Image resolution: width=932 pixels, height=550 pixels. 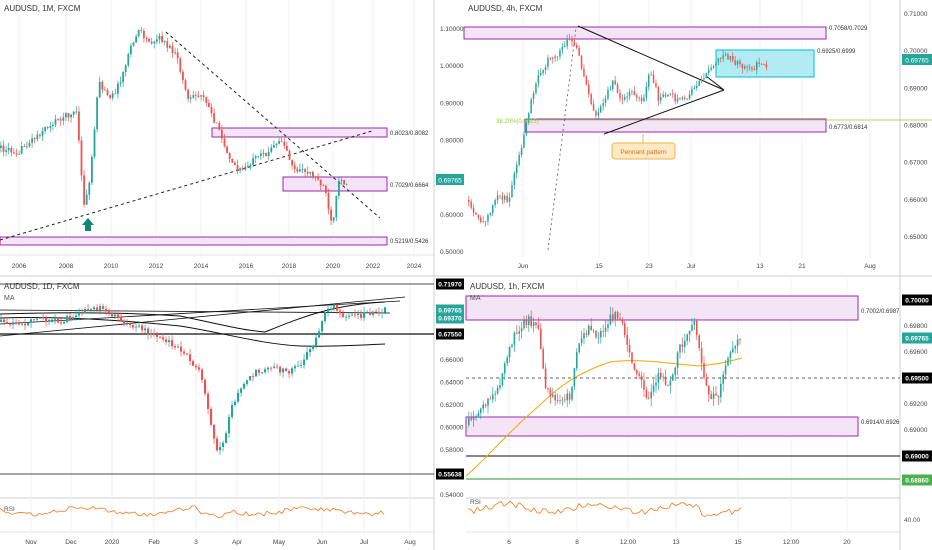 What do you see at coordinates (174, 125) in the screenshot?
I see `candles-monthly` at bounding box center [174, 125].